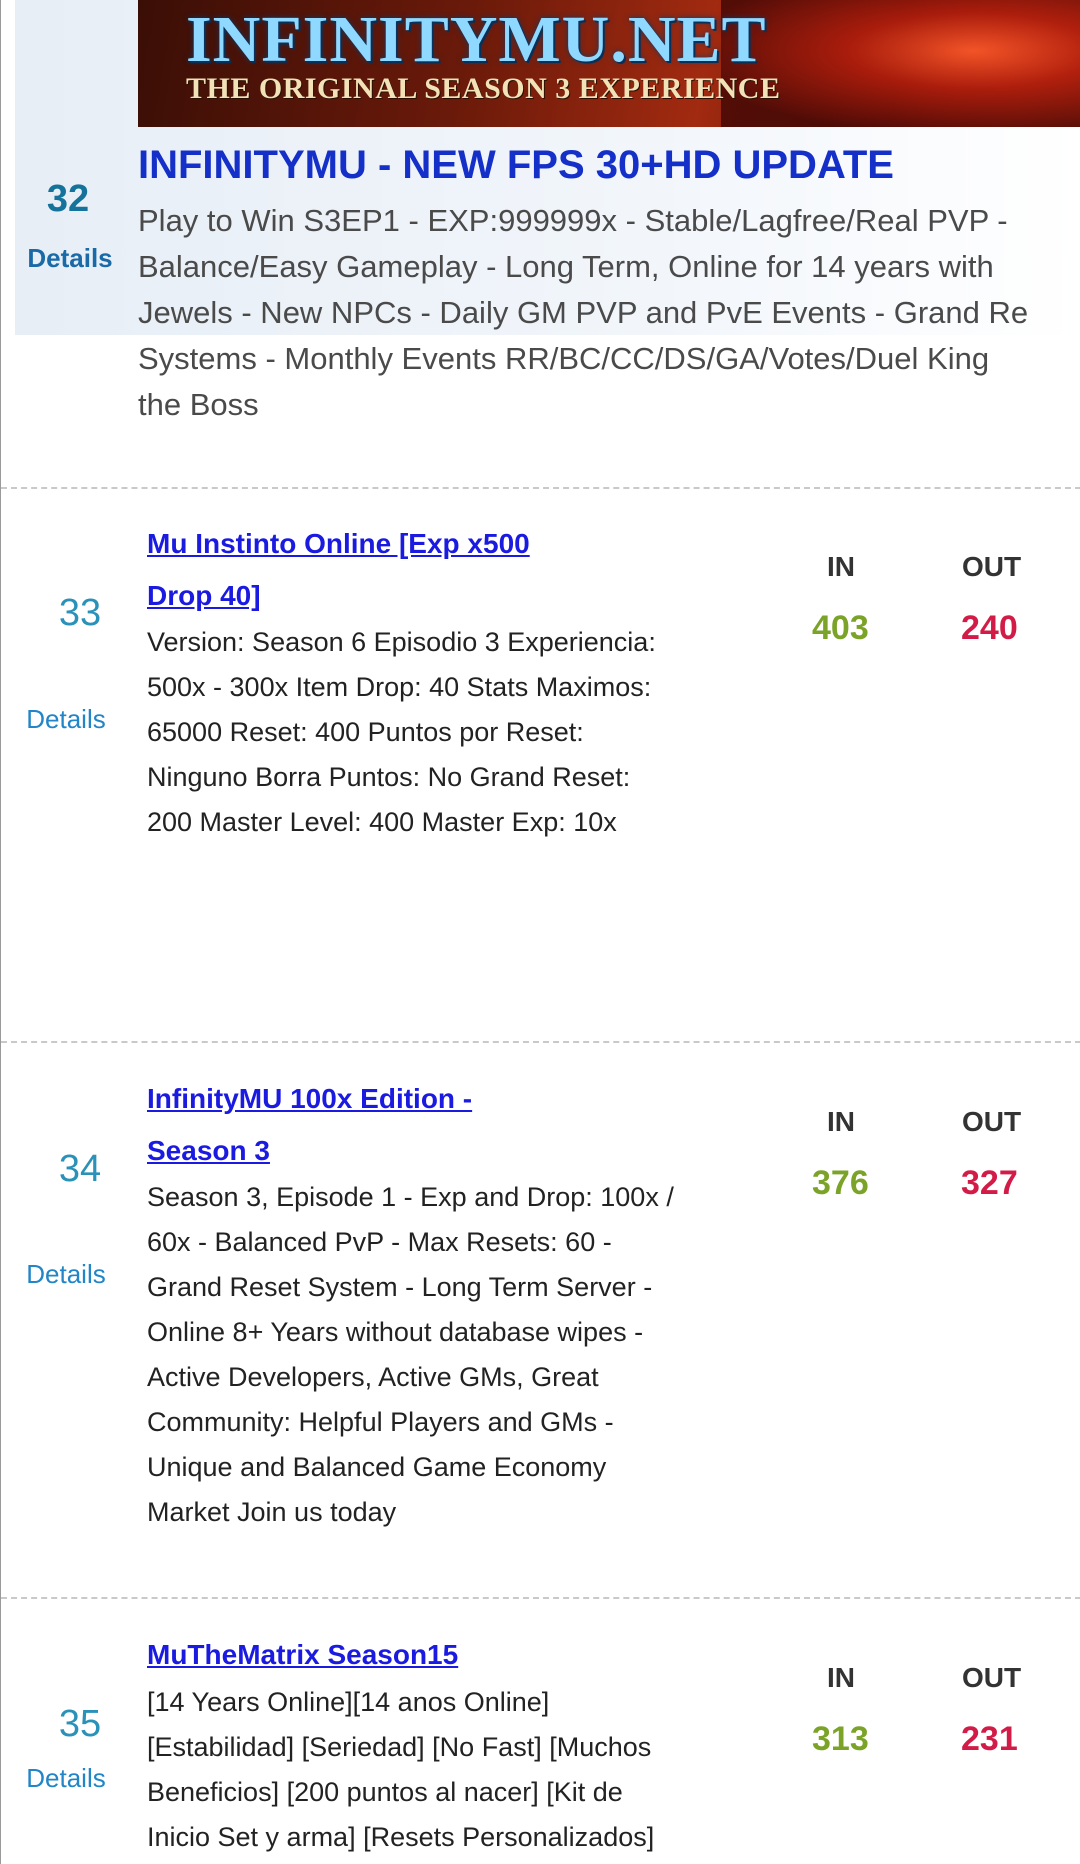 This screenshot has width=1080, height=1864. Describe the element at coordinates (272, 1512) in the screenshot. I see `description-line: Market Join us today` at that location.